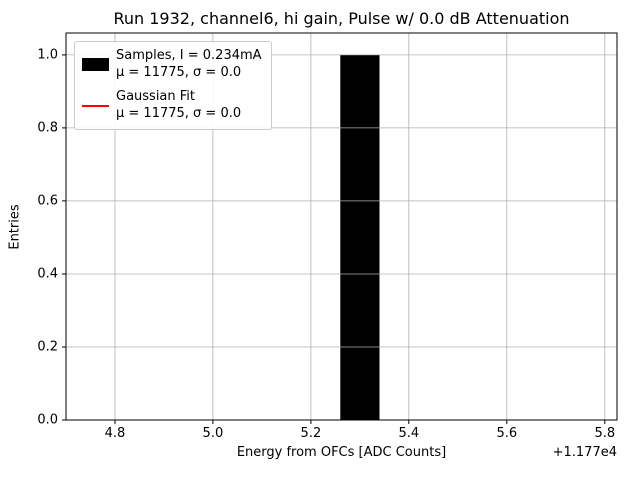  I want to click on y-tick-label: 0.0, so click(47, 420).